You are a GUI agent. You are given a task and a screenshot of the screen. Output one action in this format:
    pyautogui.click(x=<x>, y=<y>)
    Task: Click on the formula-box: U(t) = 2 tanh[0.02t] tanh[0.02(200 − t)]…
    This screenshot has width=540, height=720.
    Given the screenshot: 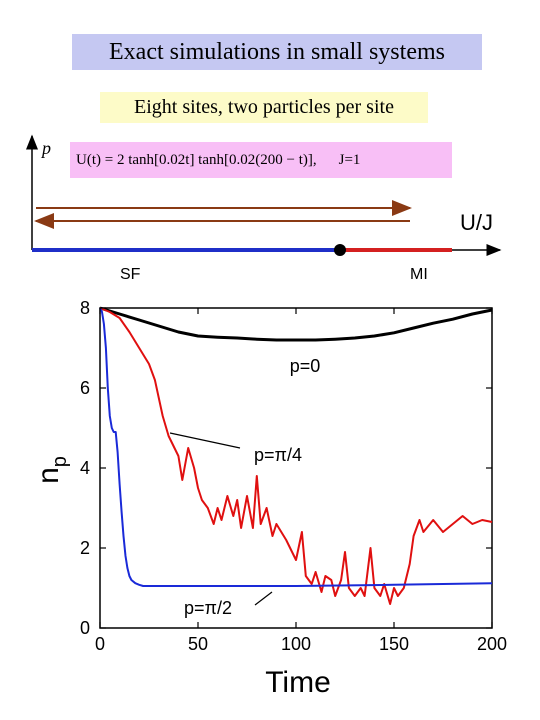 What is the action you would take?
    pyautogui.click(x=261, y=160)
    